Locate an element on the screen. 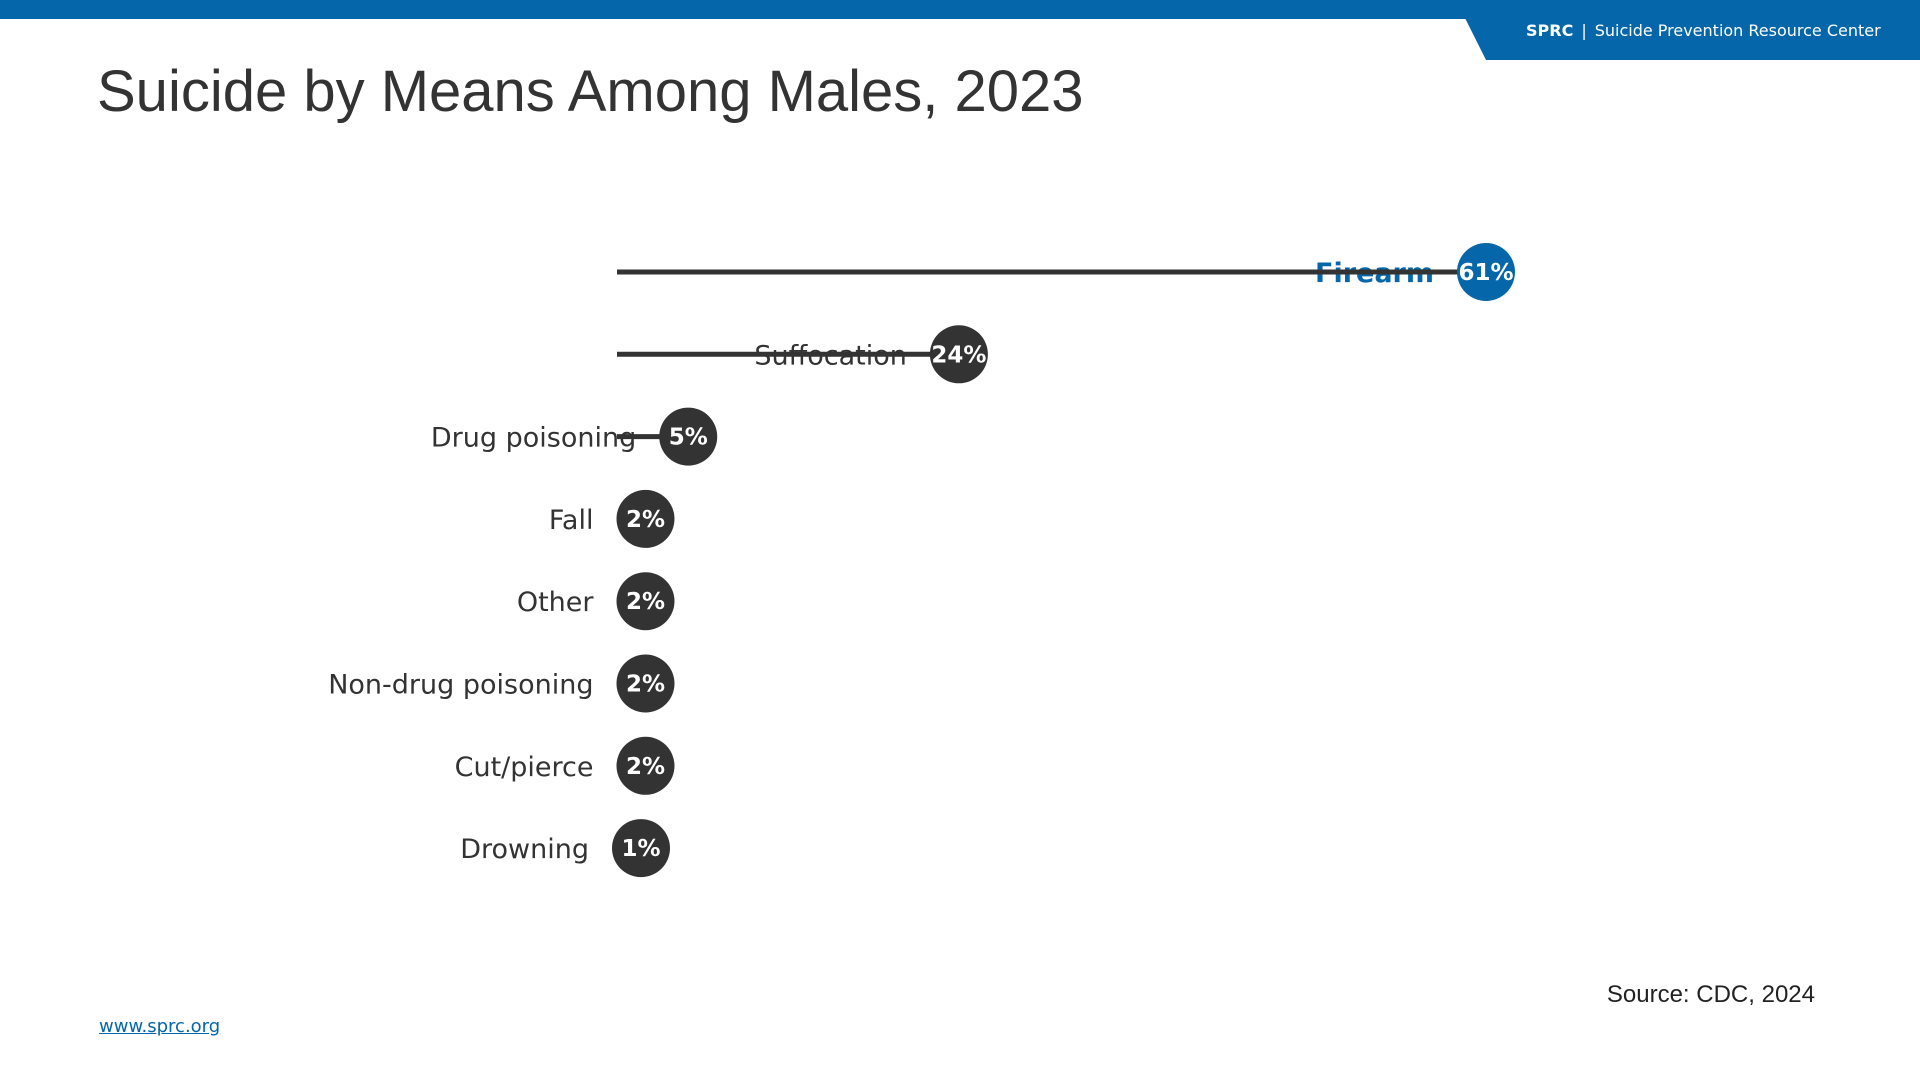 This screenshot has height=1080, width=1920. bar-marker-drug-poisoning is located at coordinates (688, 436).